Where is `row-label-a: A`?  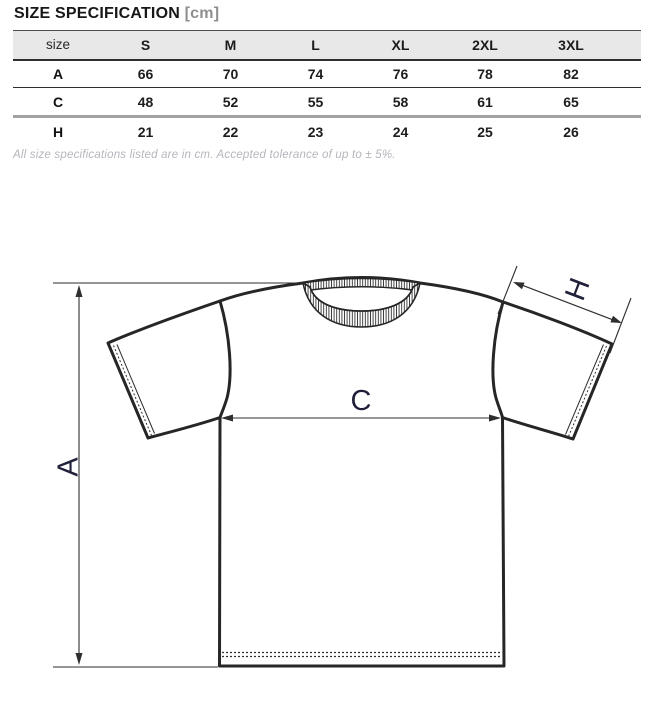
row-label-a: A is located at coordinates (58, 73).